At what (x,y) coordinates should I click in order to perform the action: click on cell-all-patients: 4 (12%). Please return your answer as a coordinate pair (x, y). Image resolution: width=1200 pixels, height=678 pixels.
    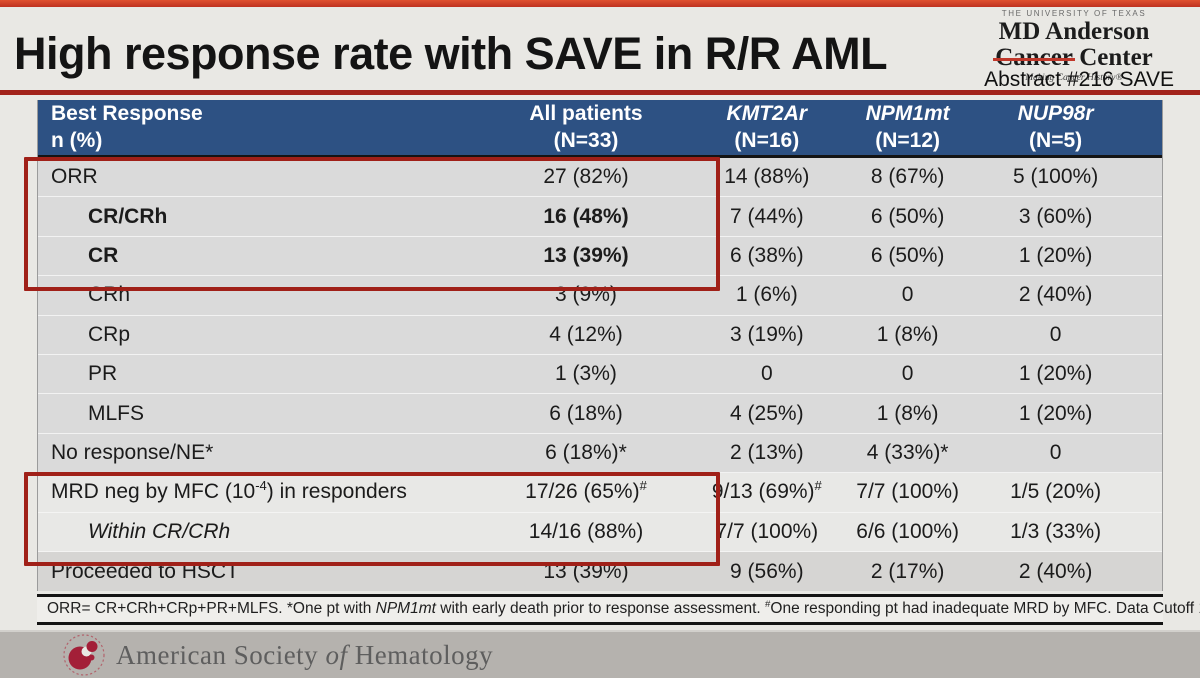
    Looking at the image, I should click on (586, 334).